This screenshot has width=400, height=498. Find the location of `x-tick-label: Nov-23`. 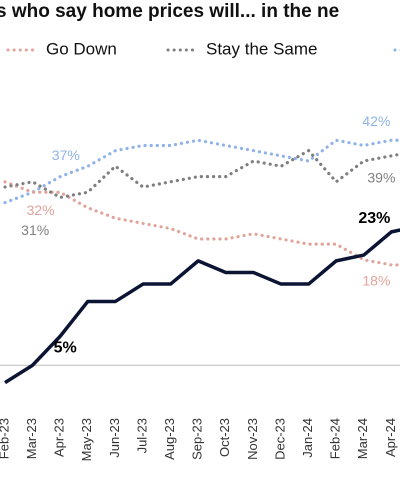

x-tick-label: Nov-23 is located at coordinates (252, 439).